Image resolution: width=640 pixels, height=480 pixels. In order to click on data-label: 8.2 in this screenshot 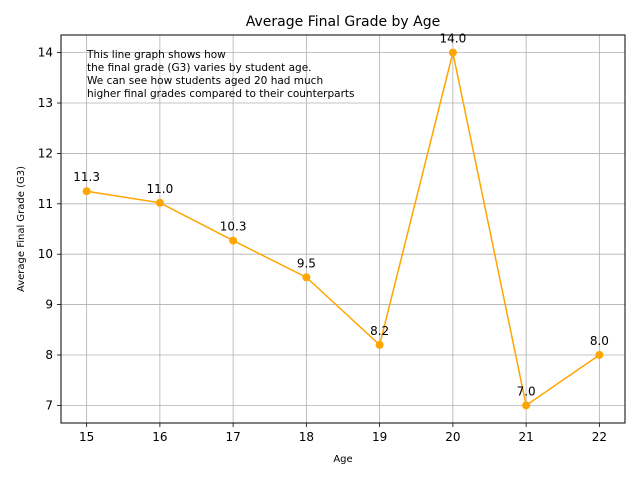, I will do `click(379, 331)`.